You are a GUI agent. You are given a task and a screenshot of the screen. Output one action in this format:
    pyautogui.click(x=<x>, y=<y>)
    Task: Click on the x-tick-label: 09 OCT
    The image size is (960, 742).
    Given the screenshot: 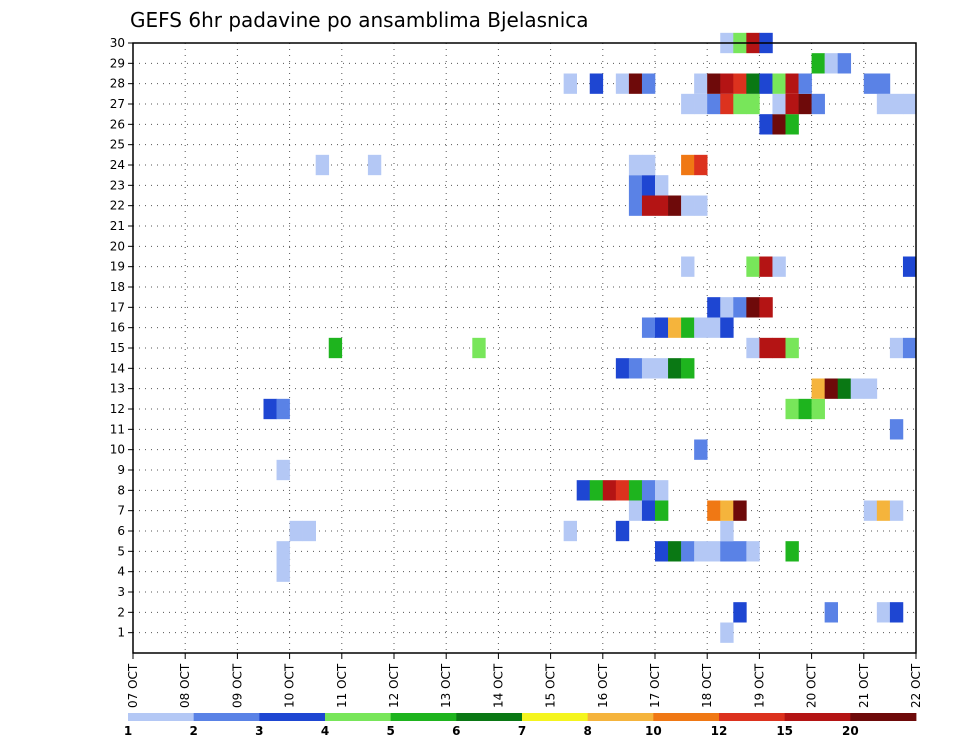 What is the action you would take?
    pyautogui.click(x=237, y=685)
    